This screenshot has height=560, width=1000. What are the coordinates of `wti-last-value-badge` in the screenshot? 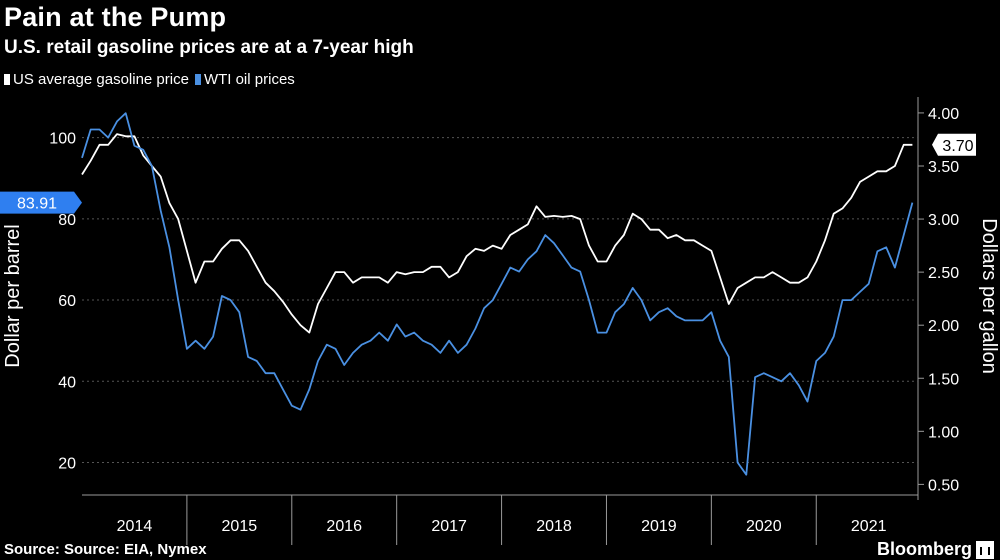 It's located at (41, 202).